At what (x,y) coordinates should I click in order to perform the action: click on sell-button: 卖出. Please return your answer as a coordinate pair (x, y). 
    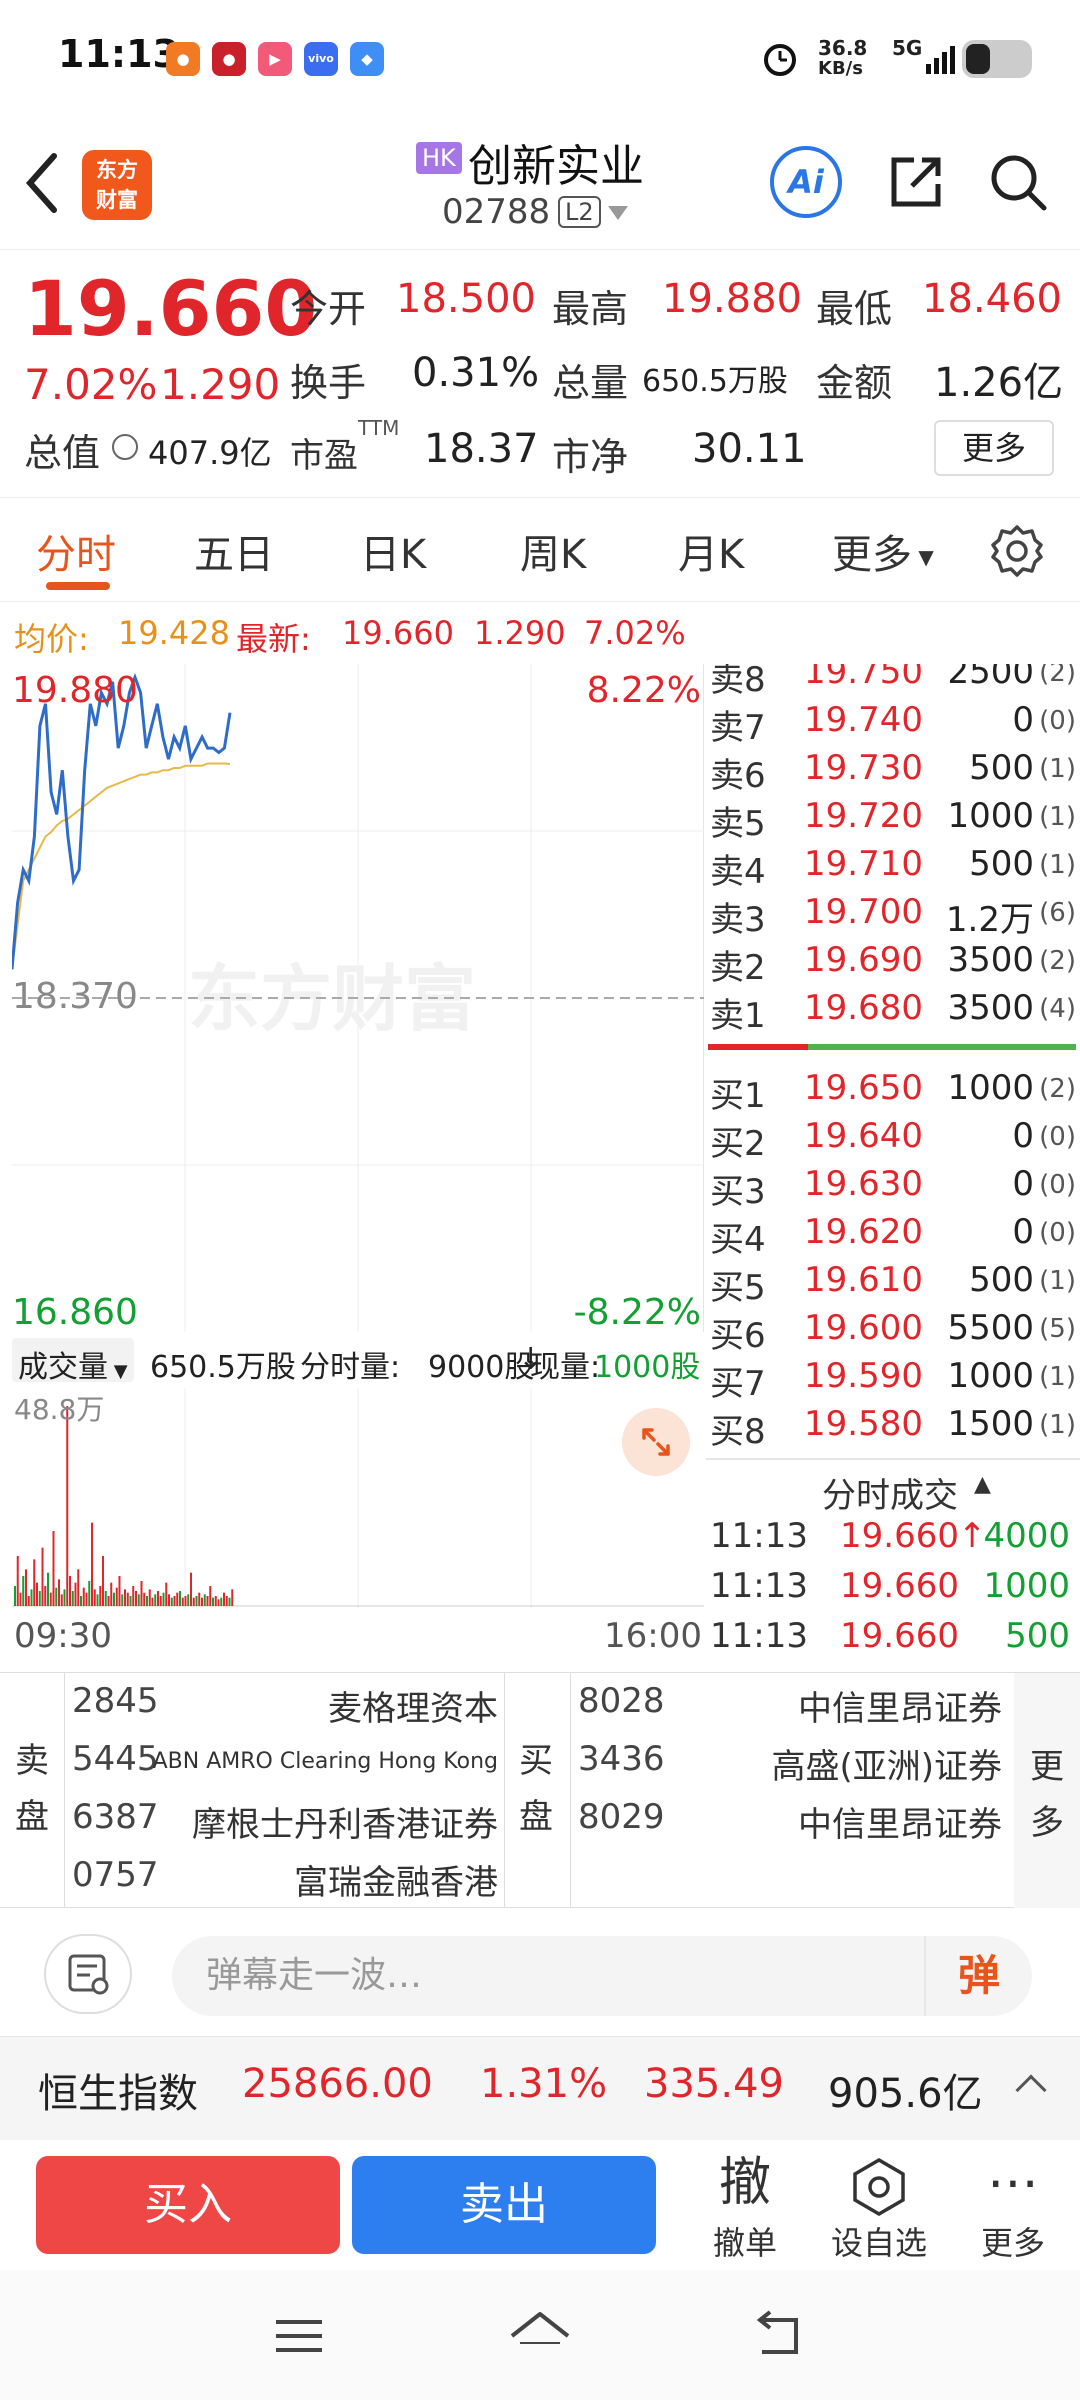
    Looking at the image, I should click on (504, 2205).